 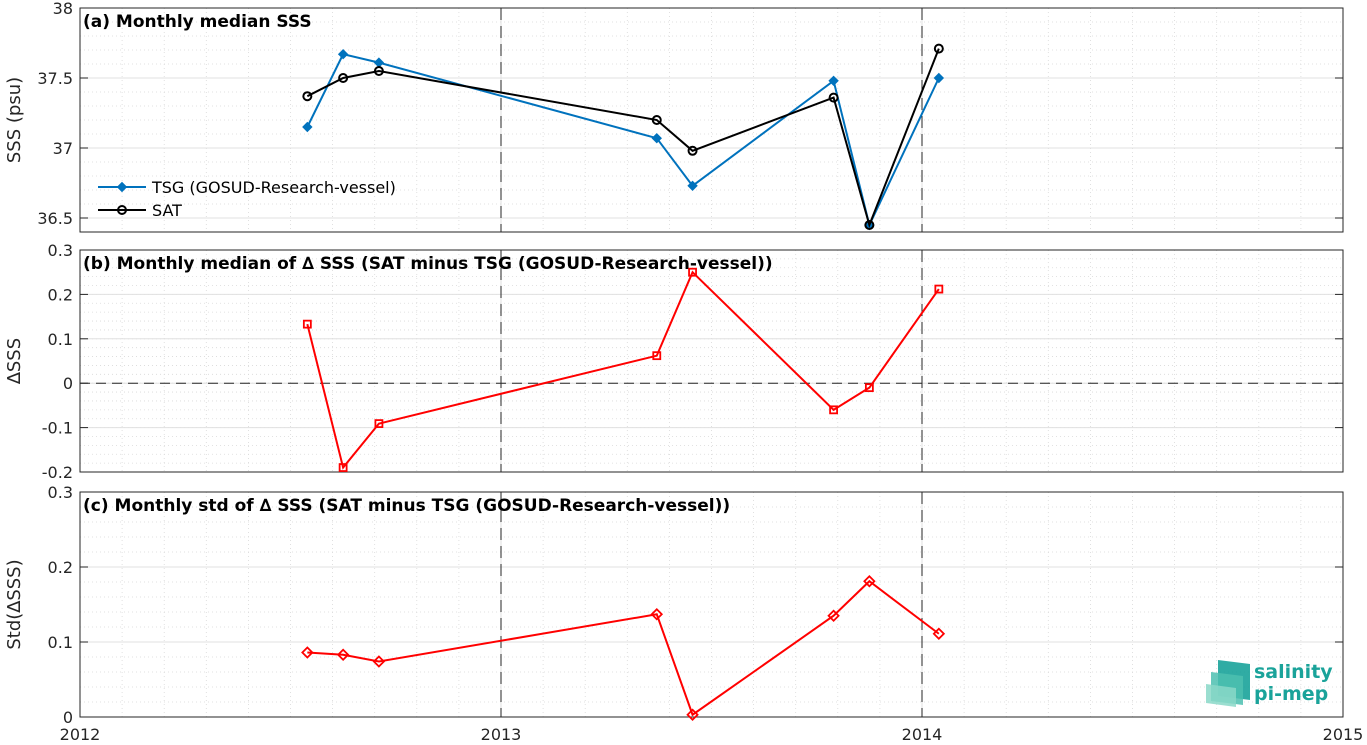 I want to click on panel-title: (a) Monthly median SSS, so click(x=197, y=22).